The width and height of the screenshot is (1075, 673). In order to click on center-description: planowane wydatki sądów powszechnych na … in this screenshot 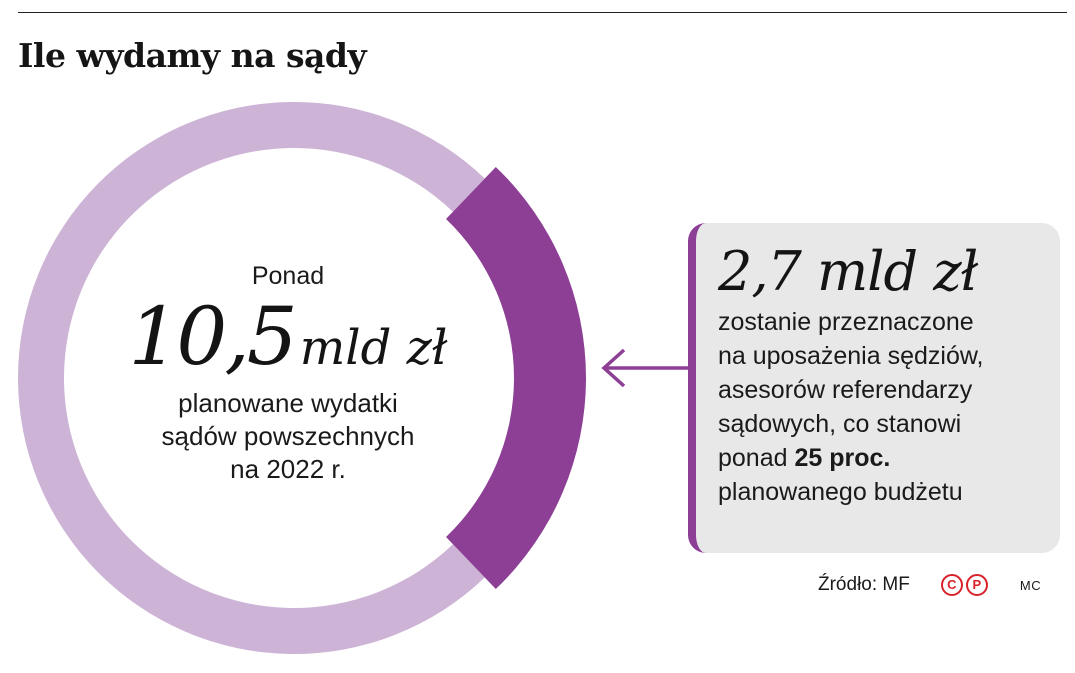, I will do `click(288, 436)`.